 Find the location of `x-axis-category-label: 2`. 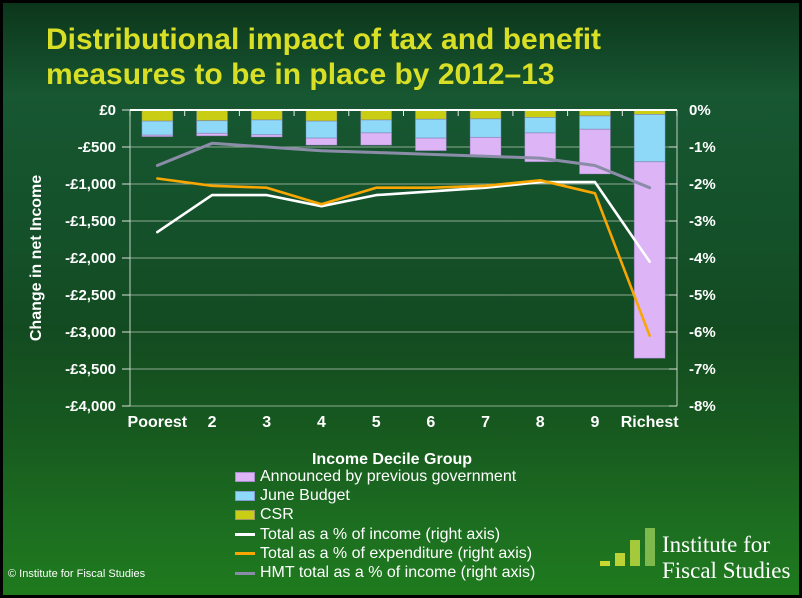

x-axis-category-label: 2 is located at coordinates (212, 422).